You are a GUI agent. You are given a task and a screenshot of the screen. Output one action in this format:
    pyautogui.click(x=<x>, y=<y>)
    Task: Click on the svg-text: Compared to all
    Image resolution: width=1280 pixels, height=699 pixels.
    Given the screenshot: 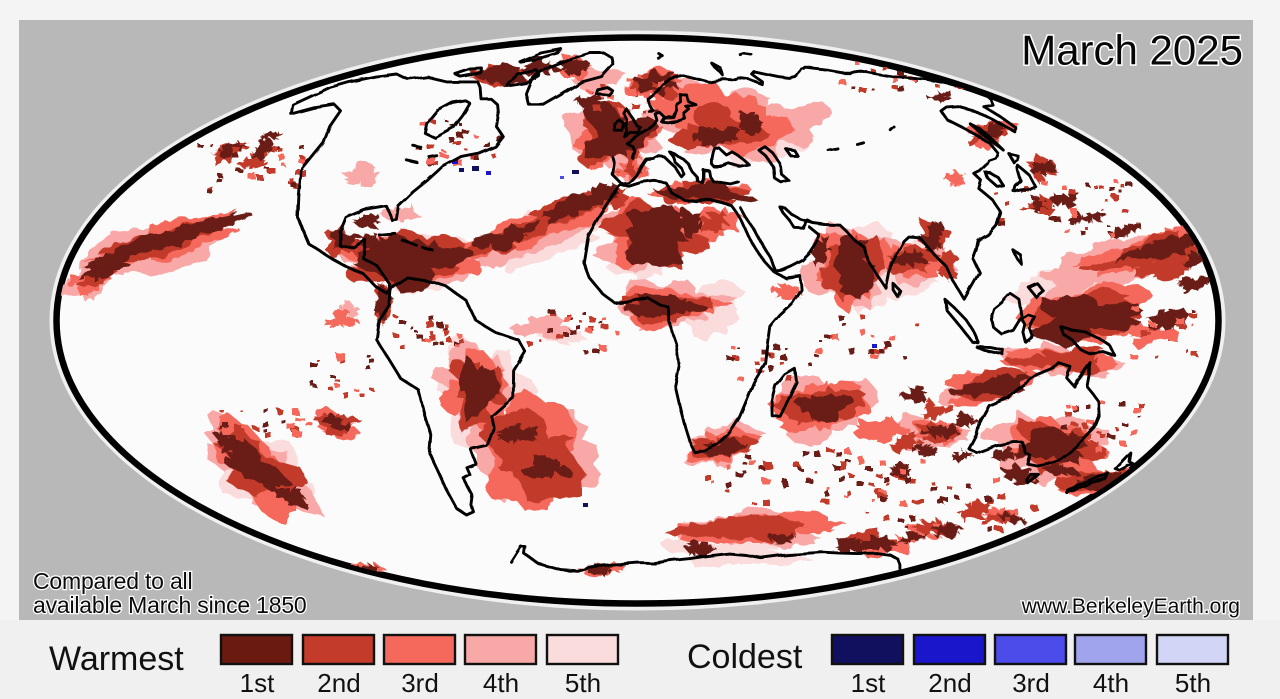 What is the action you would take?
    pyautogui.click(x=112, y=581)
    